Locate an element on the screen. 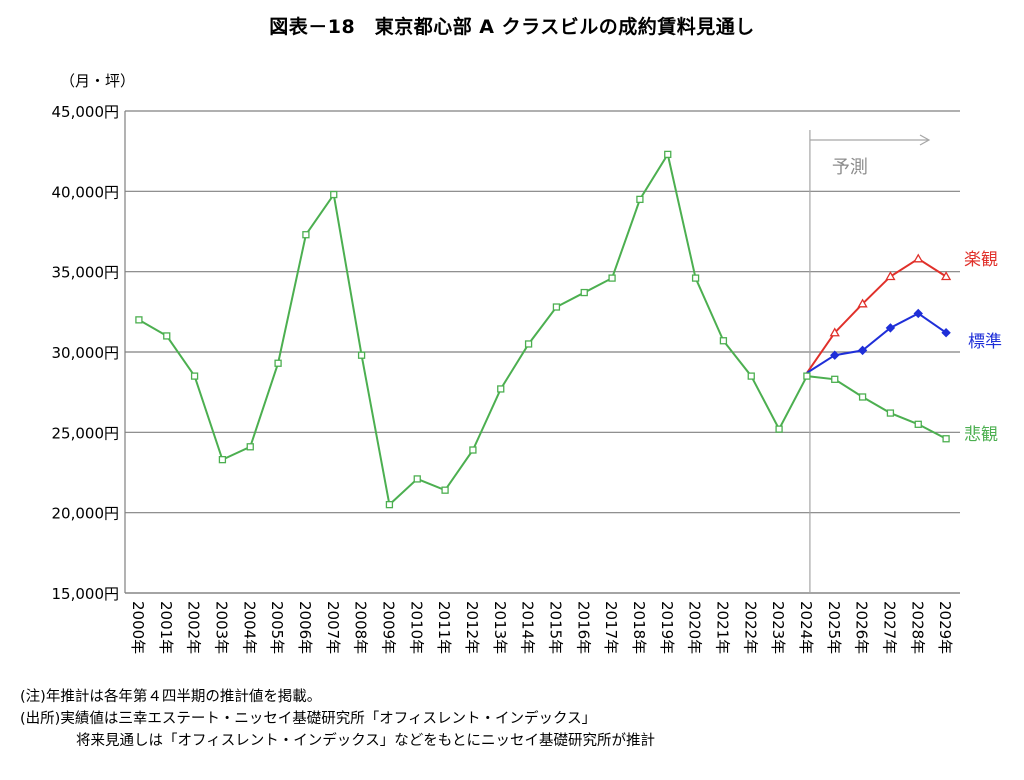 The image size is (1024, 780). forecast-arrowhead is located at coordinates (925, 140).